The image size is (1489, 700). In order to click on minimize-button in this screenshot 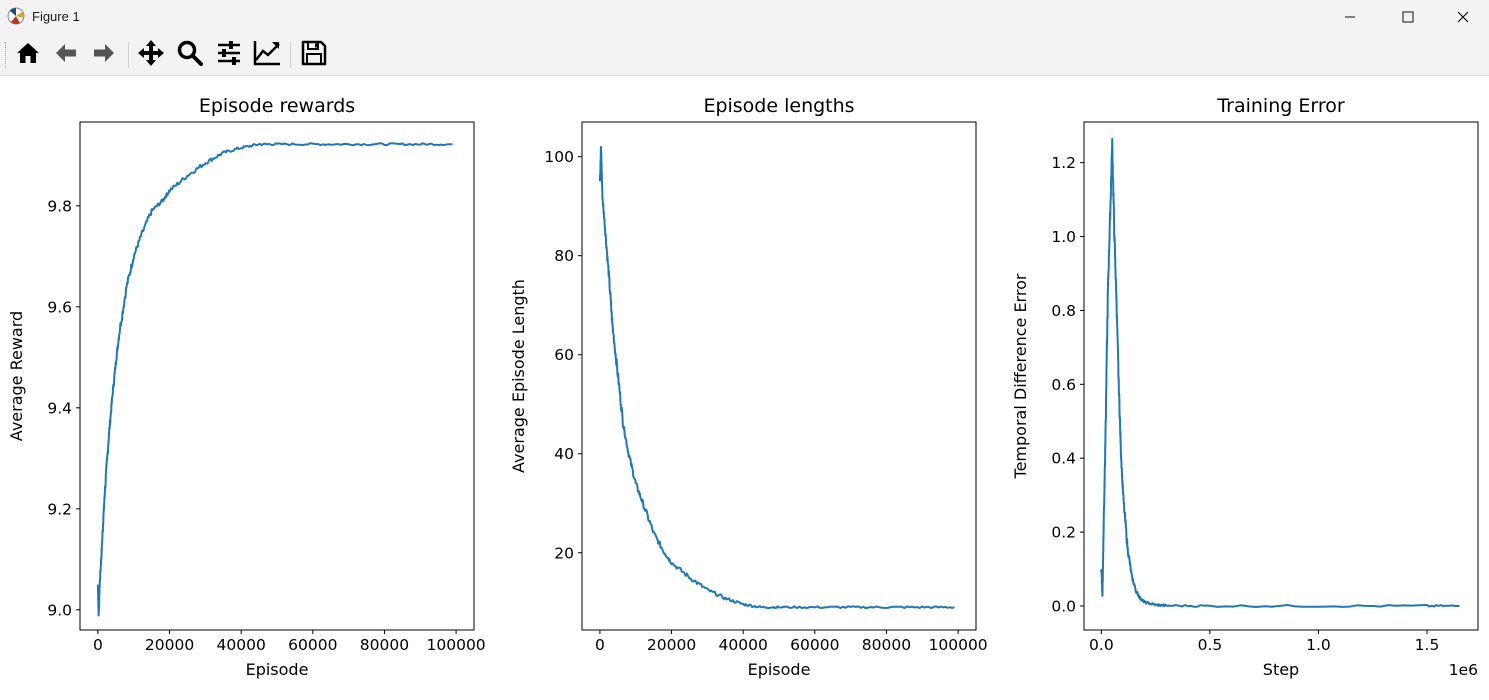, I will do `click(1350, 17)`.